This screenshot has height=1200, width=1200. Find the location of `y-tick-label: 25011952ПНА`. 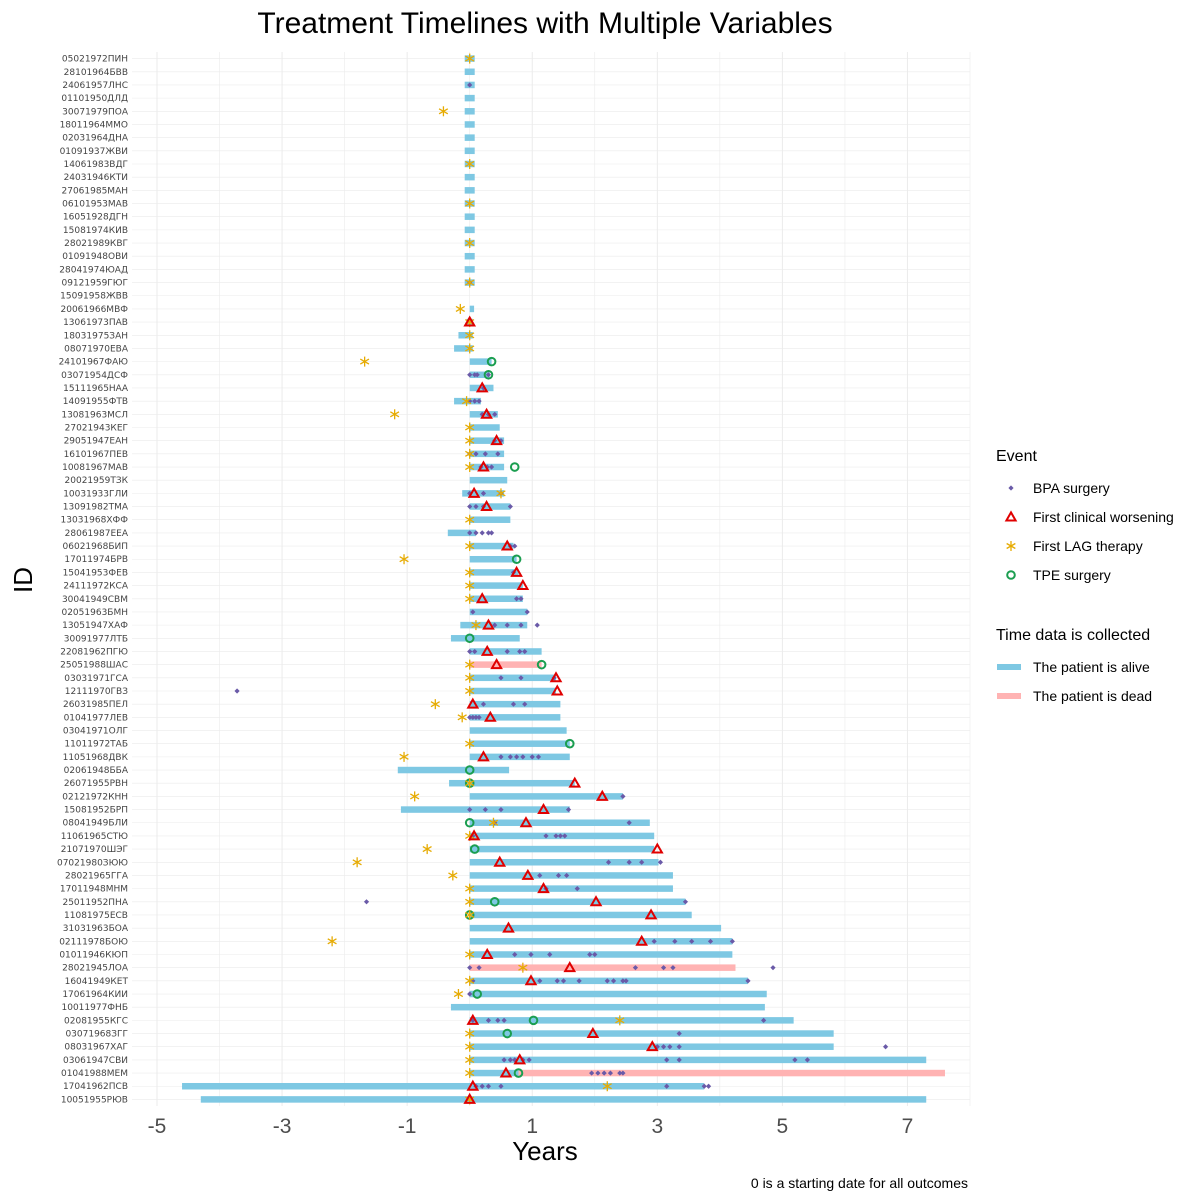

y-tick-label: 25011952ПНА is located at coordinates (95, 903).